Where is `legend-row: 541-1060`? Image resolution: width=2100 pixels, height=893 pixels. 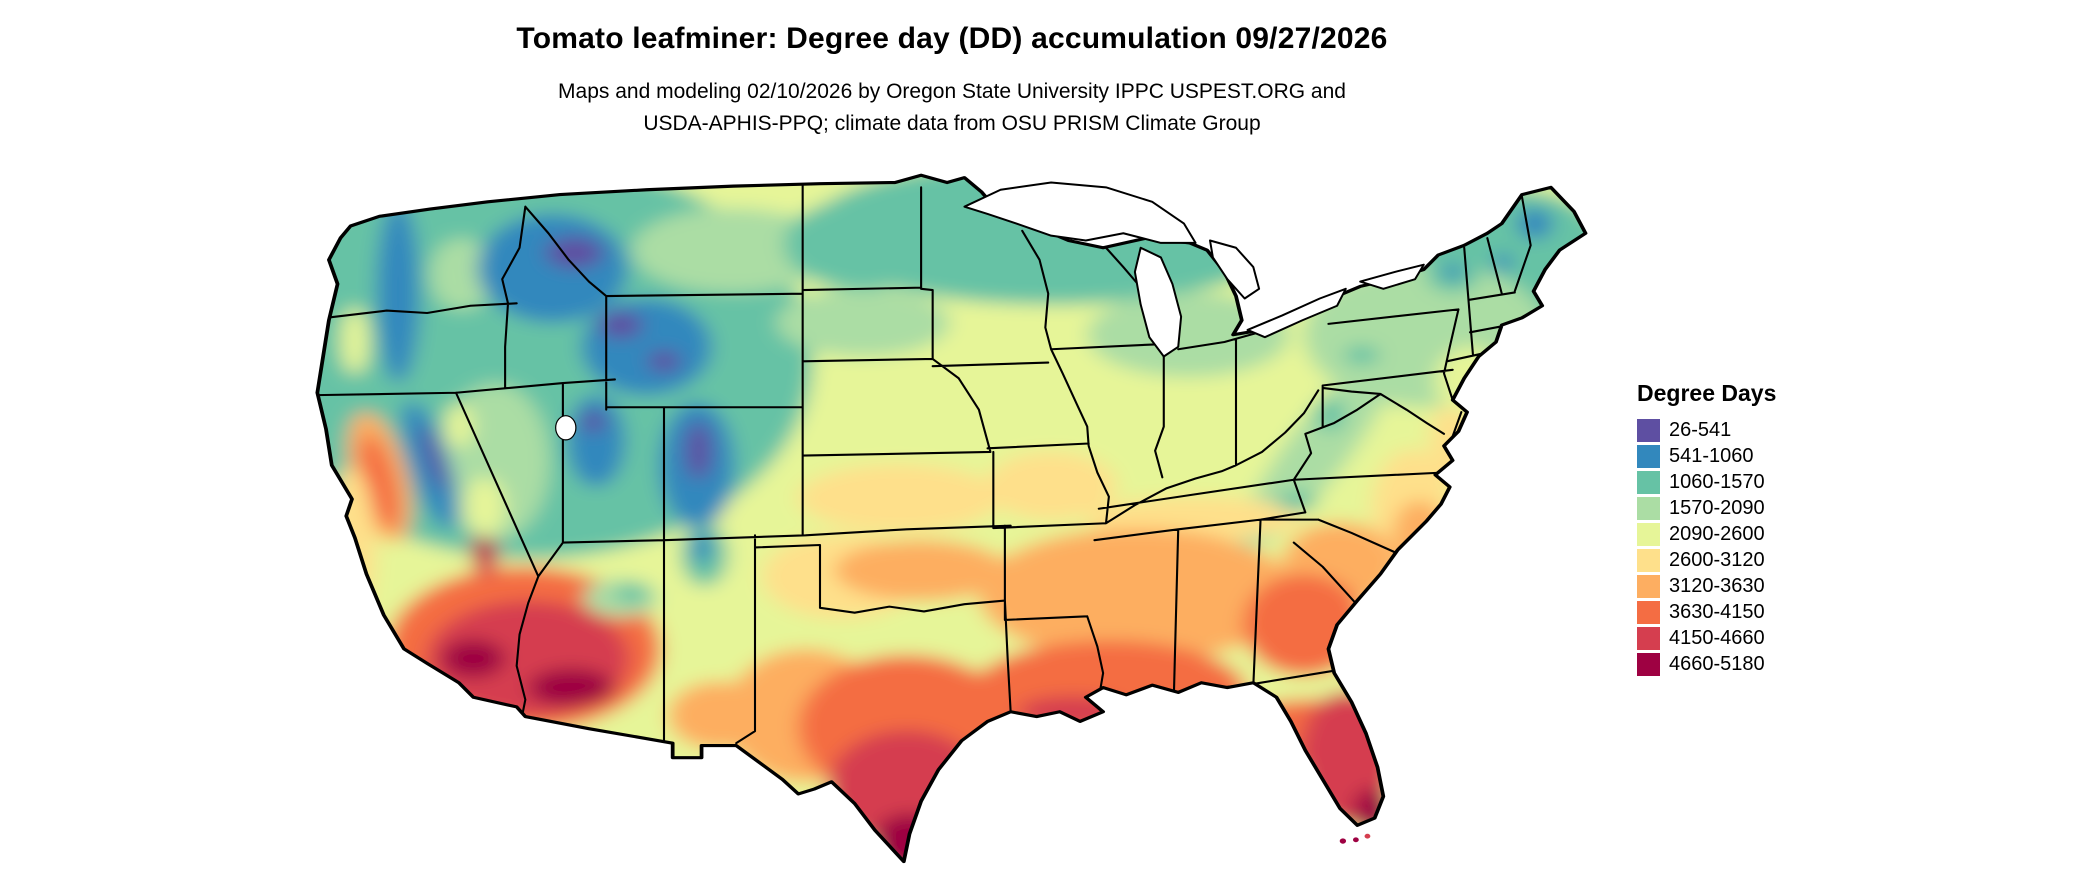
legend-row: 541-1060 is located at coordinates (1706, 456).